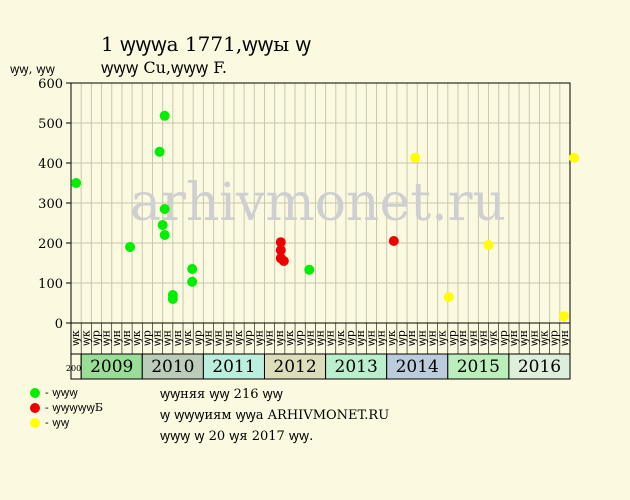  I want to click on y-tick-label: 0, so click(59, 324).